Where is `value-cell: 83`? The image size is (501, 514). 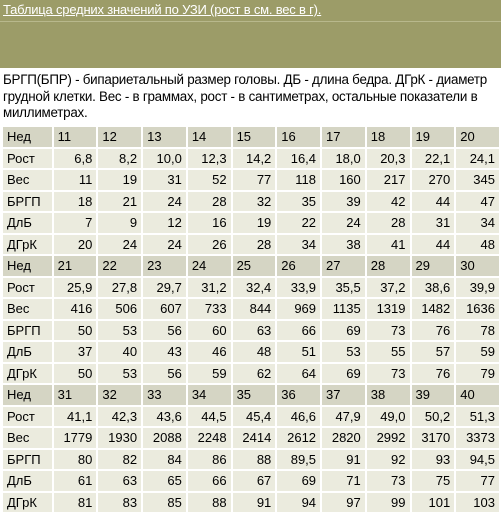
value-cell: 83 is located at coordinates (120, 502).